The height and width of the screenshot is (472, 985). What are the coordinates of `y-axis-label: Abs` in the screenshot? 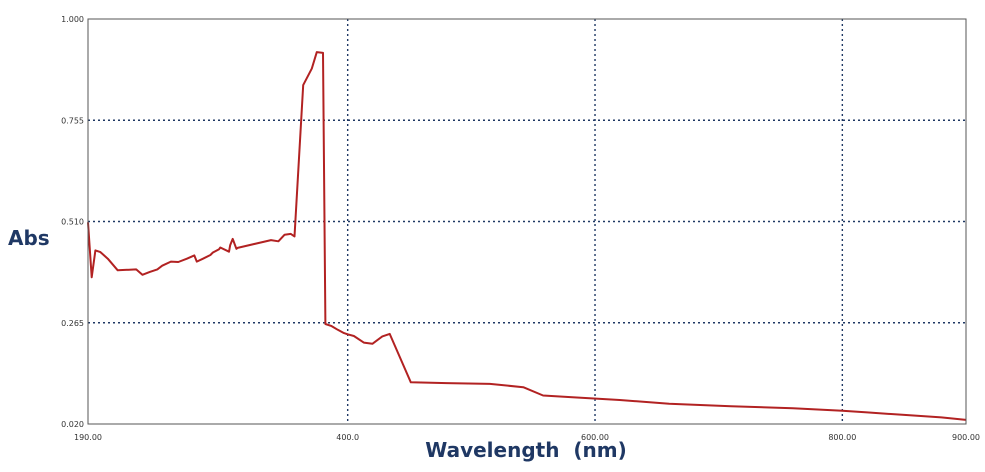 It's located at (29, 238).